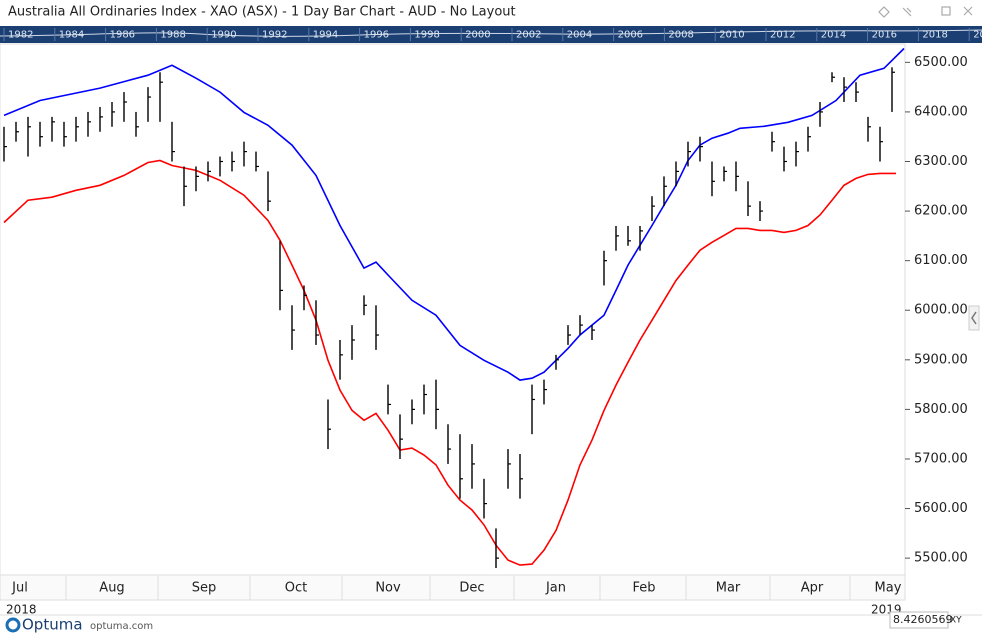 Image resolution: width=982 pixels, height=635 pixels. What do you see at coordinates (941, 508) in the screenshot?
I see `y-tick-label: 5600.00` at bounding box center [941, 508].